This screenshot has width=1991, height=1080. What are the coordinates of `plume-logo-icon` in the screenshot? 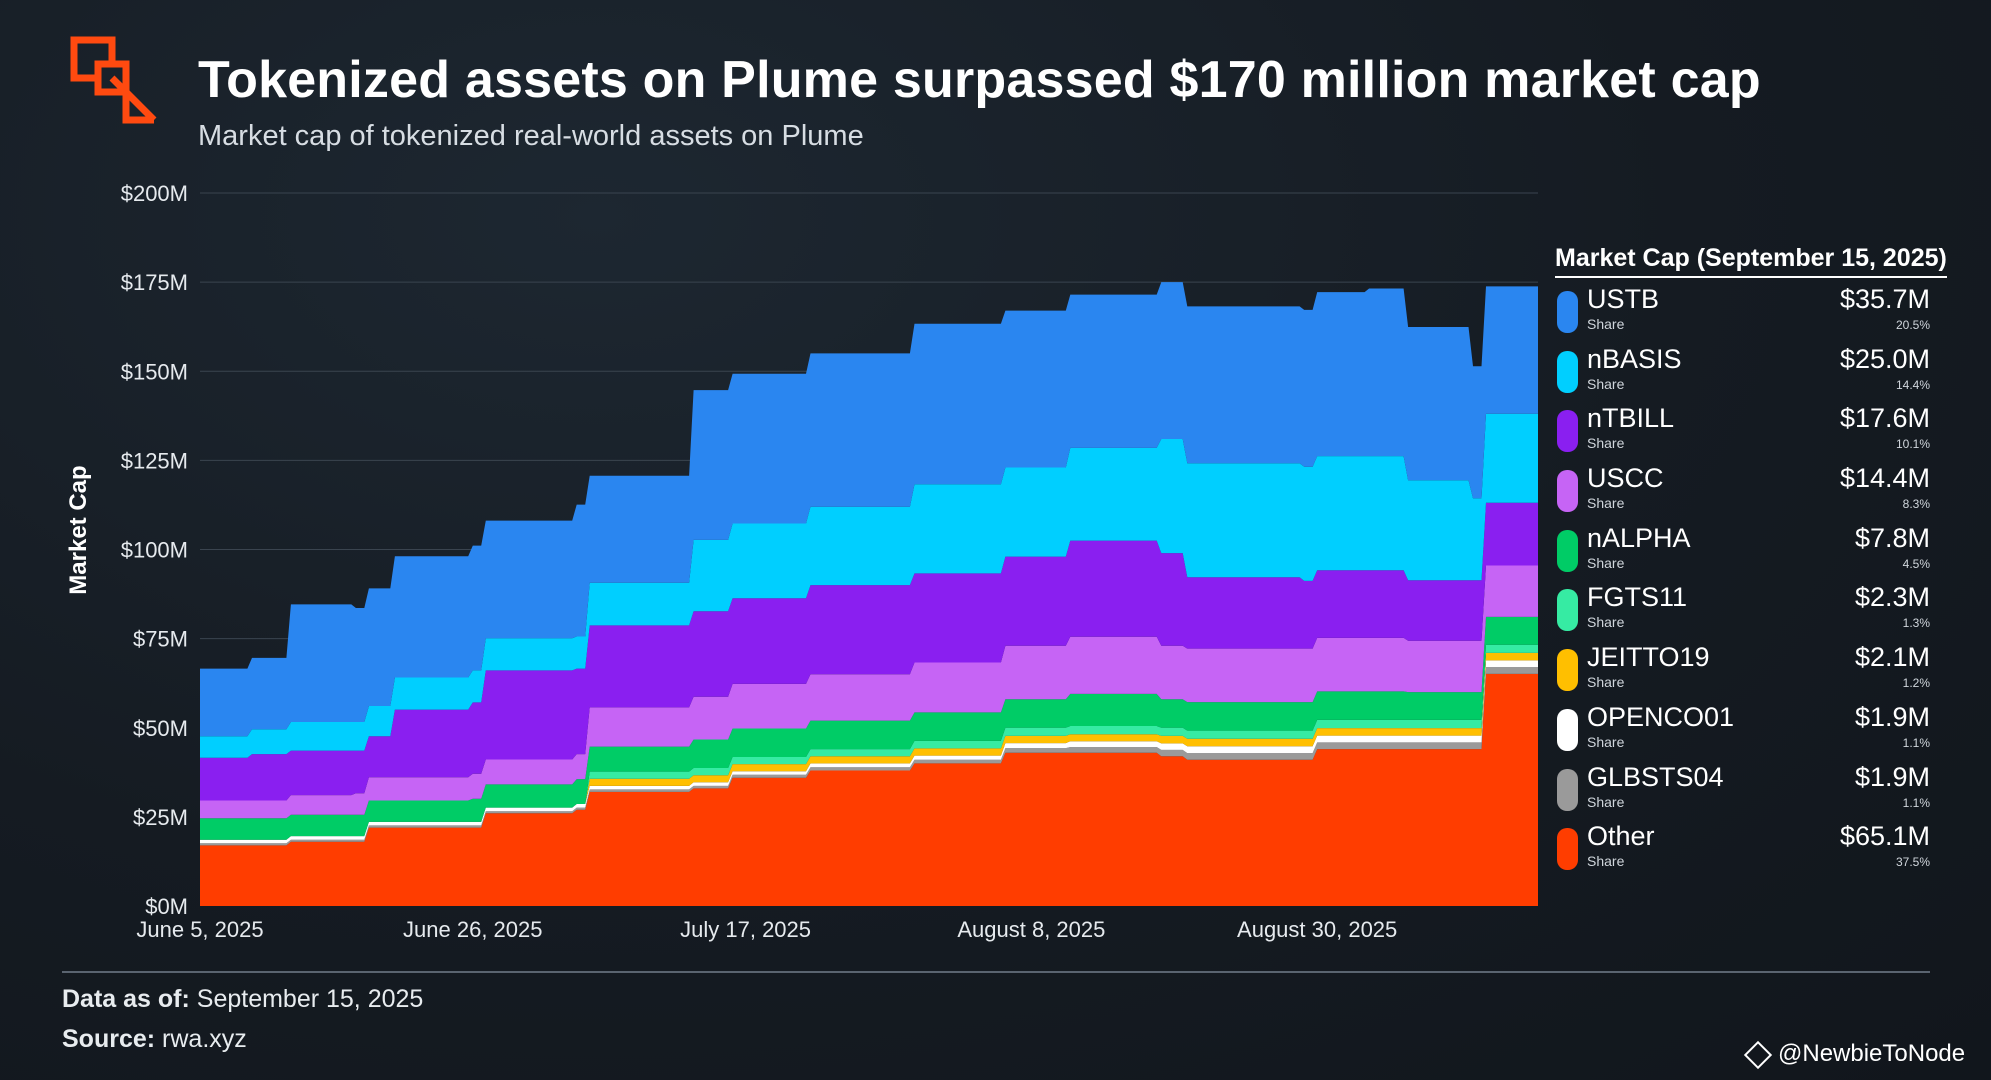 It's located at (113, 80).